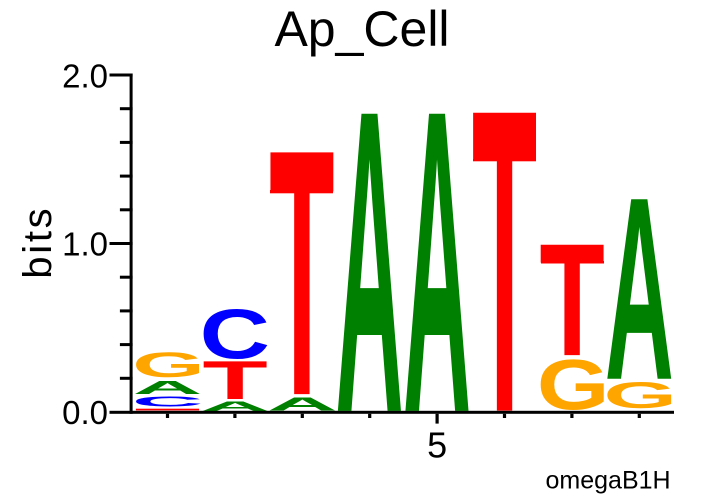 The width and height of the screenshot is (721, 496). What do you see at coordinates (608, 481) in the screenshot?
I see `svg-text: omegaB1H` at bounding box center [608, 481].